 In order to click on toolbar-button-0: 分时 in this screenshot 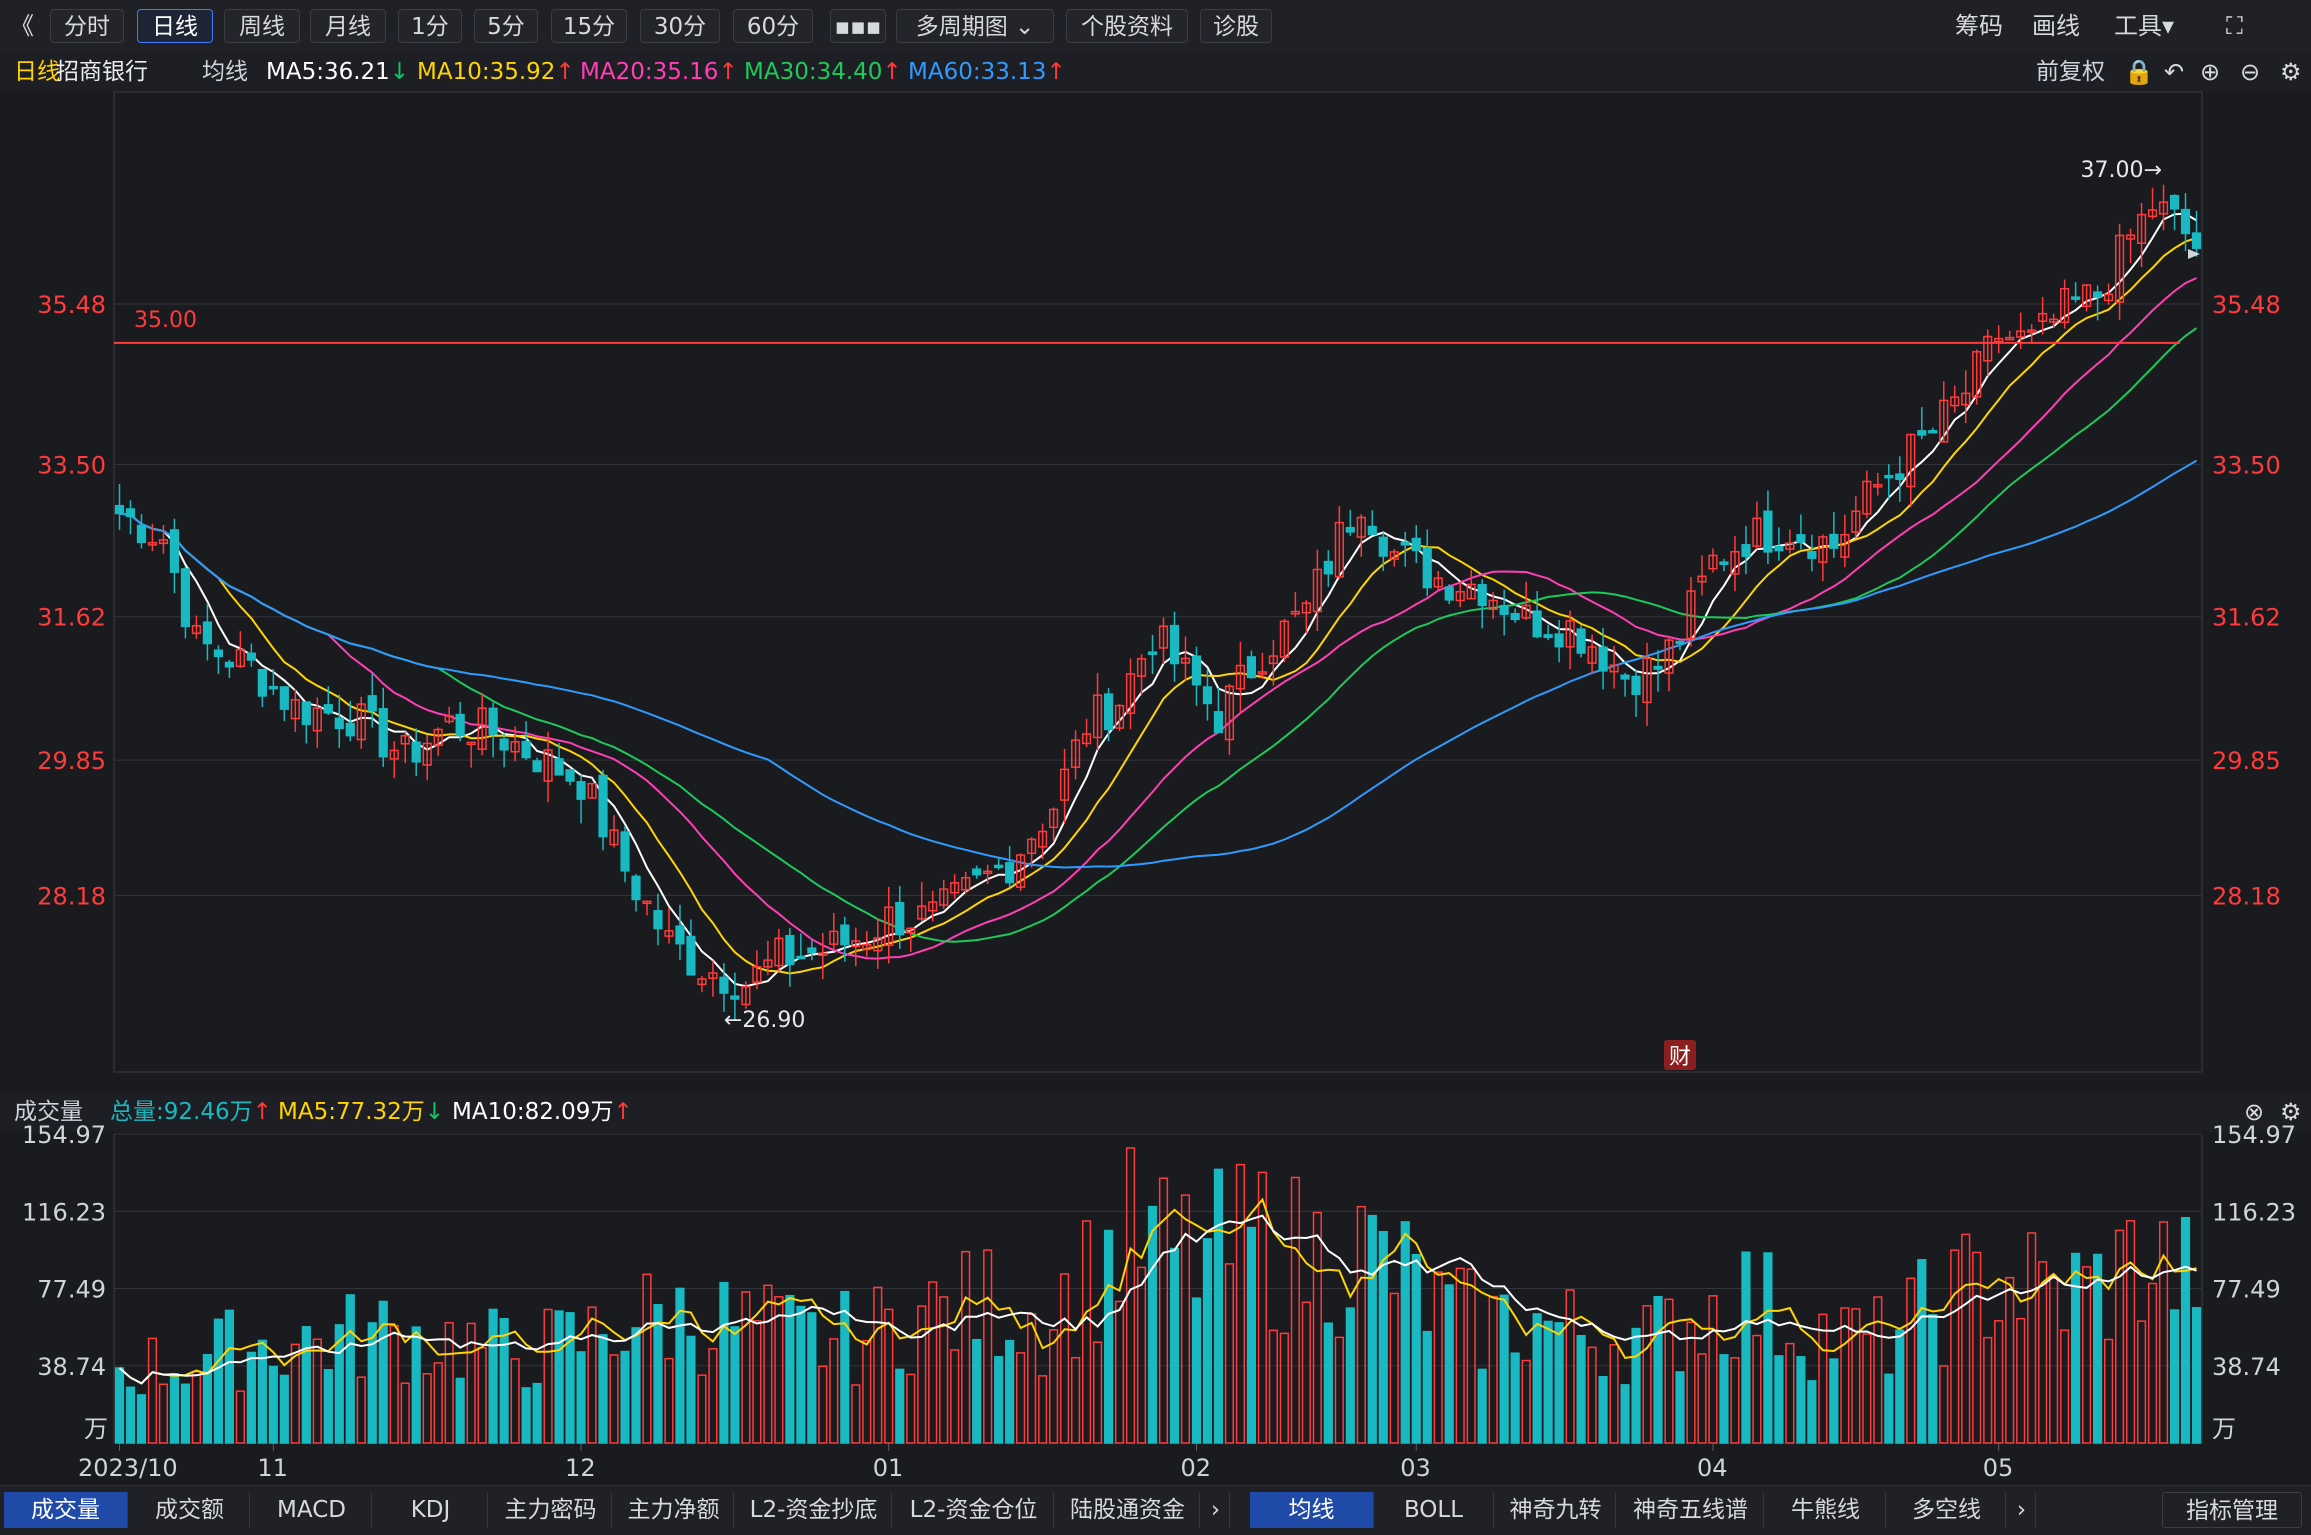, I will do `click(87, 26)`.